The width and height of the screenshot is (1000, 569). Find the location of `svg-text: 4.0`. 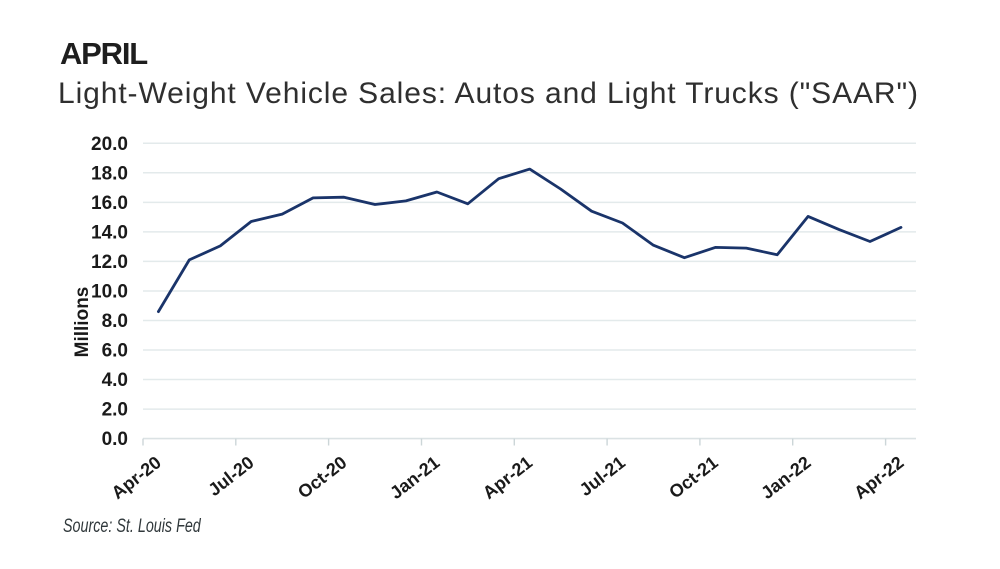

svg-text: 4.0 is located at coordinates (115, 380).